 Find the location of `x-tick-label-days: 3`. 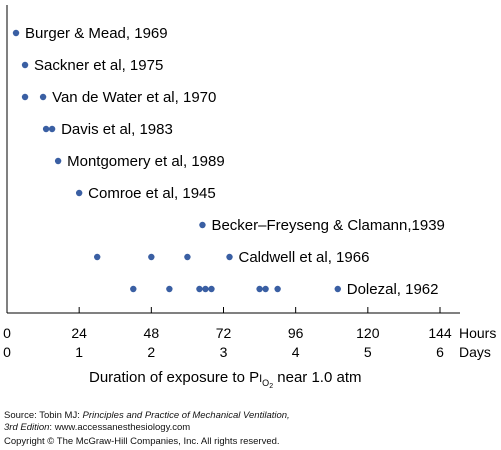

x-tick-label-days: 3 is located at coordinates (224, 352).